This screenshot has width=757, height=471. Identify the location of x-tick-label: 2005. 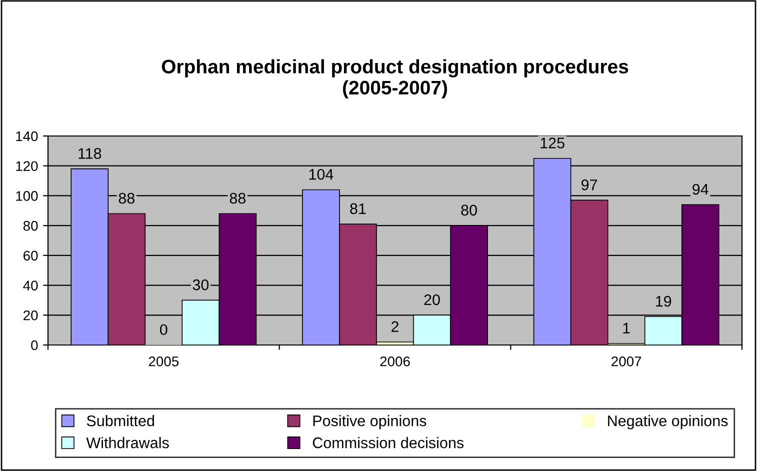
(163, 361).